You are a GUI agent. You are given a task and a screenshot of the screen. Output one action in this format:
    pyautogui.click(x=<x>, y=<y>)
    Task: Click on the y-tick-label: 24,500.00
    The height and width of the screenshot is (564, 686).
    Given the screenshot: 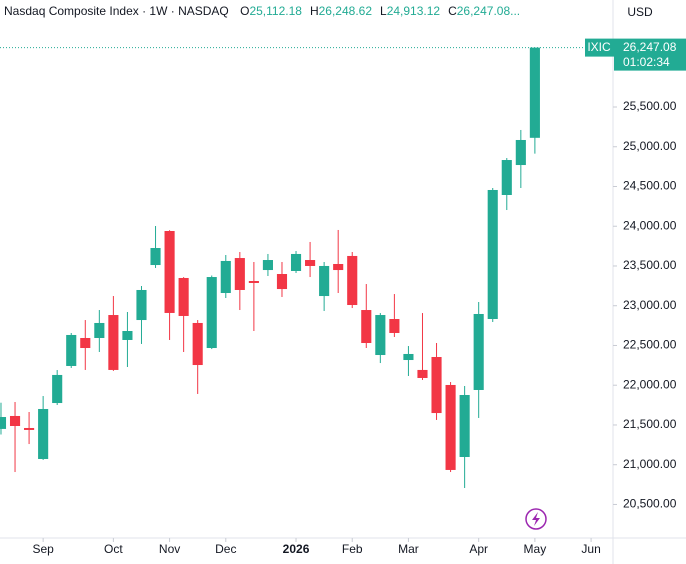 What is the action you would take?
    pyautogui.click(x=650, y=186)
    